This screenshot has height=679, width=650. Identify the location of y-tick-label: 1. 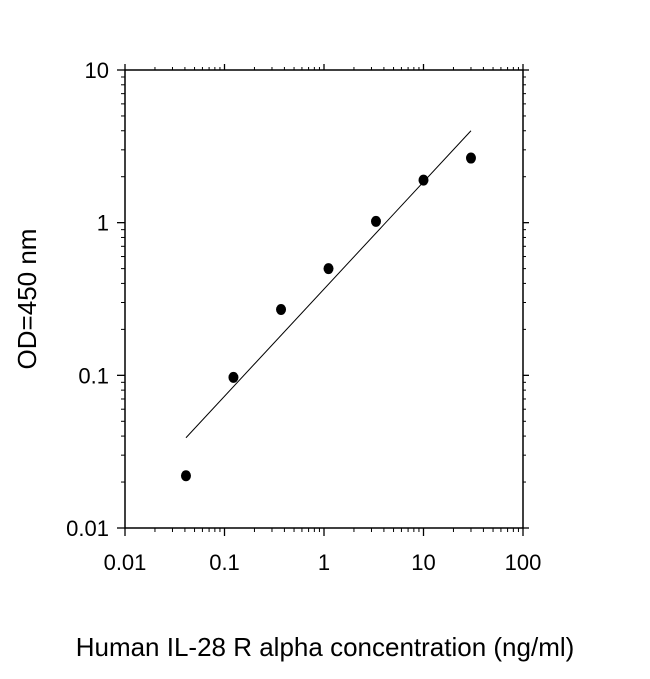
(103, 223).